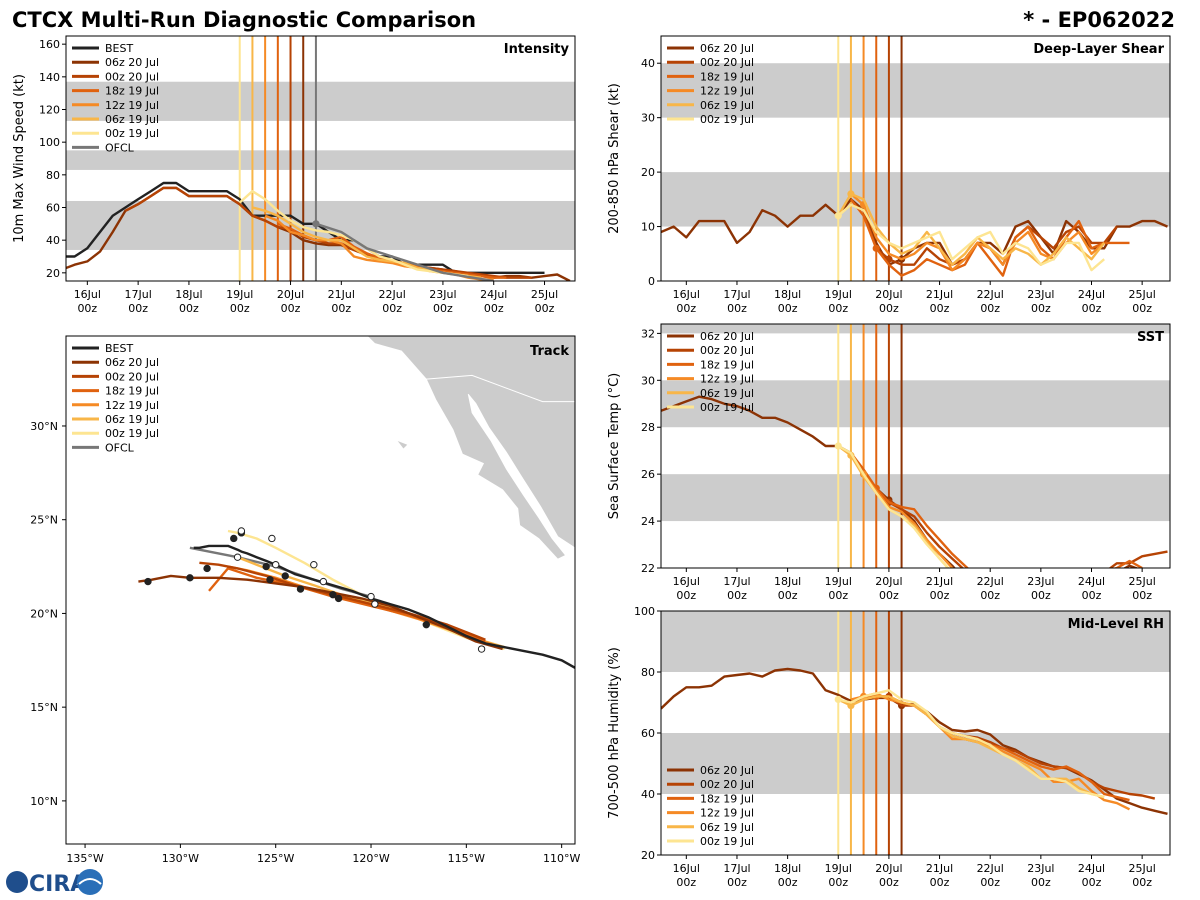 This screenshot has height=900, width=1200. Describe the element at coordinates (1041, 882) in the screenshot. I see `rh-xtick-sublabel-7: 00z` at that location.